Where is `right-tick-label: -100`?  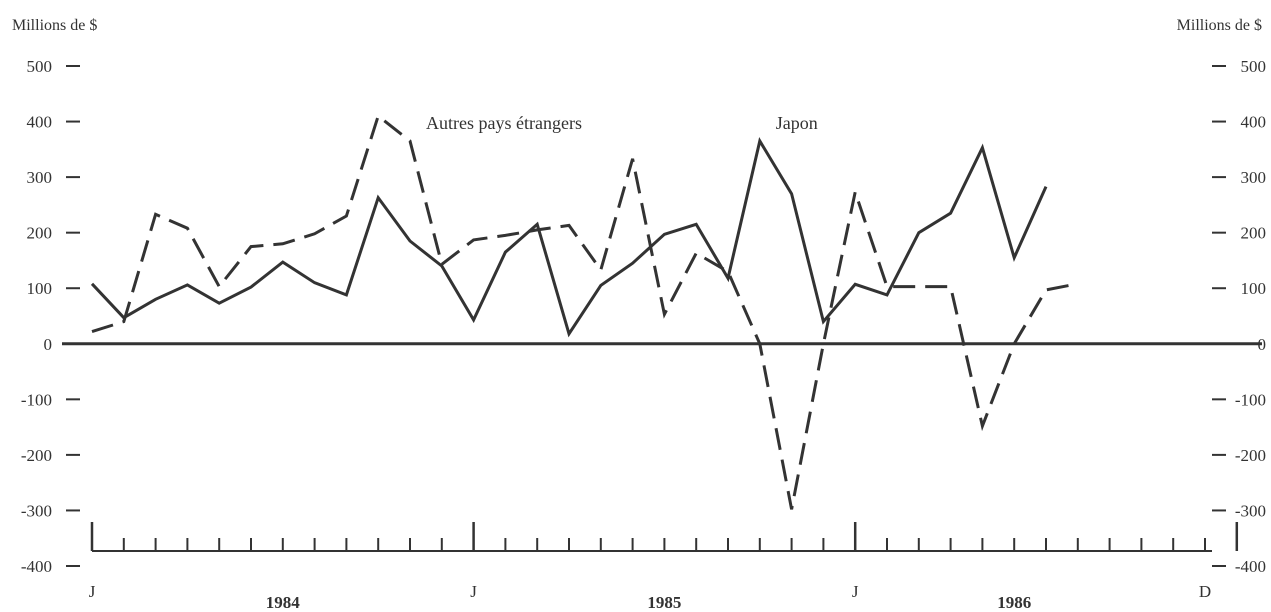
right-tick-label: -100 is located at coordinates (1250, 399).